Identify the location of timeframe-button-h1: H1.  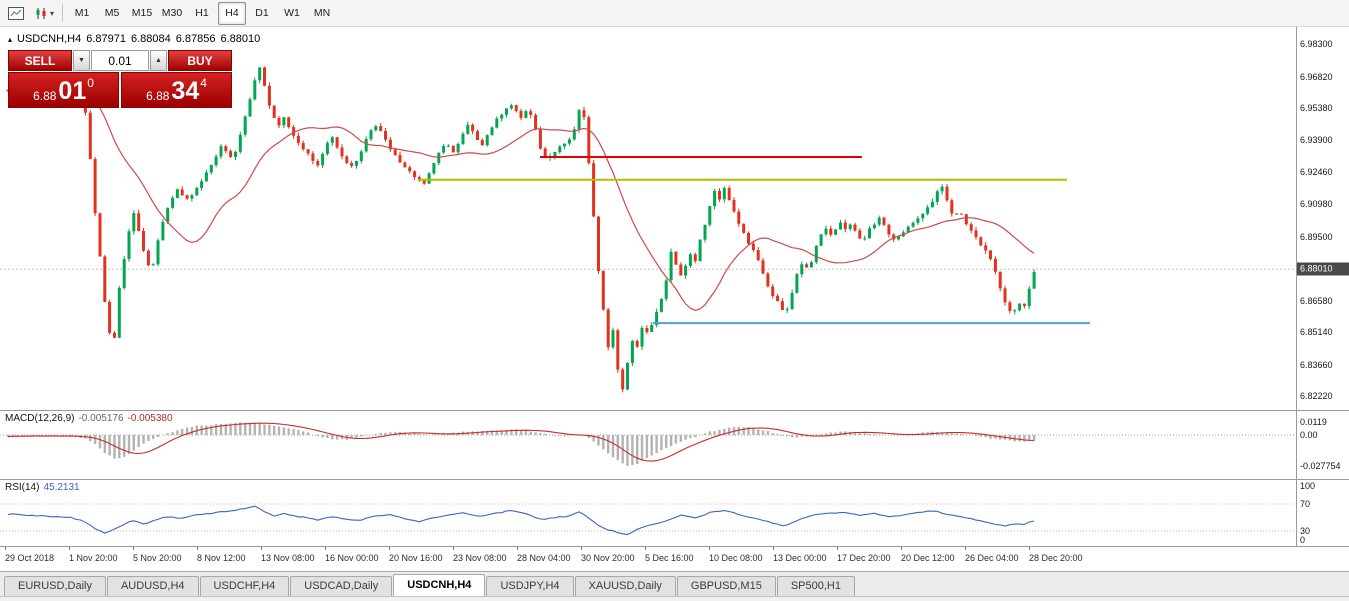
(202, 13).